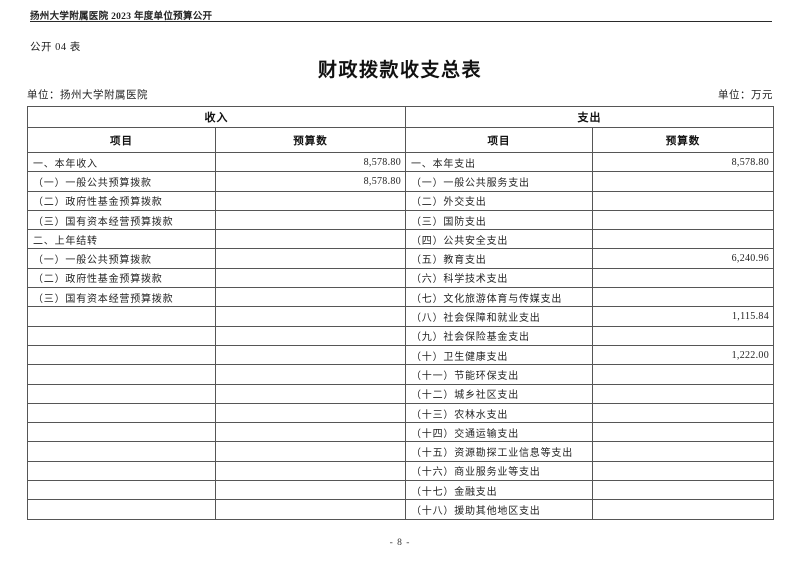  Describe the element at coordinates (400, 543) in the screenshot. I see `page-number: - 8 -` at that location.